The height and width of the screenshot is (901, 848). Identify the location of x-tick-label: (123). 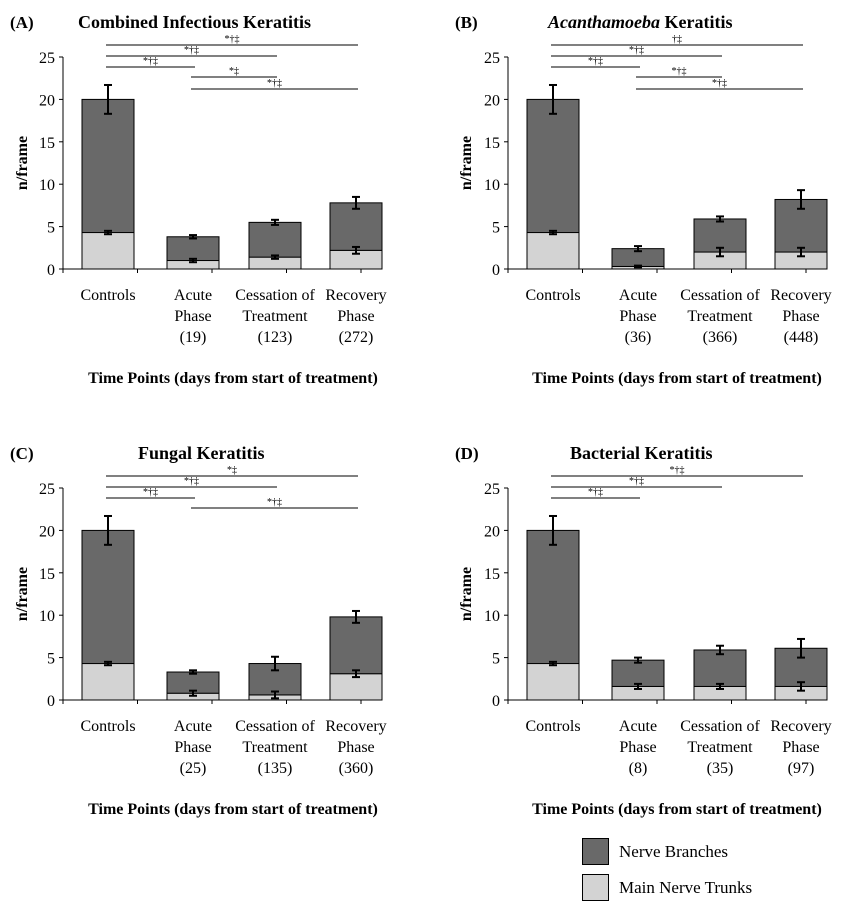
(275, 337).